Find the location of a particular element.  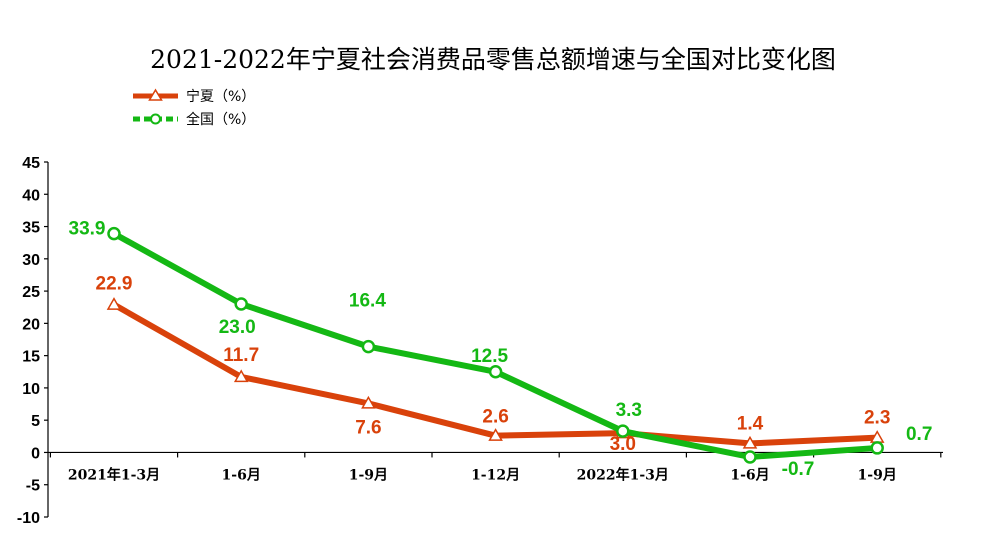

x-tick-label: 2021年1-3月 is located at coordinates (114, 474).